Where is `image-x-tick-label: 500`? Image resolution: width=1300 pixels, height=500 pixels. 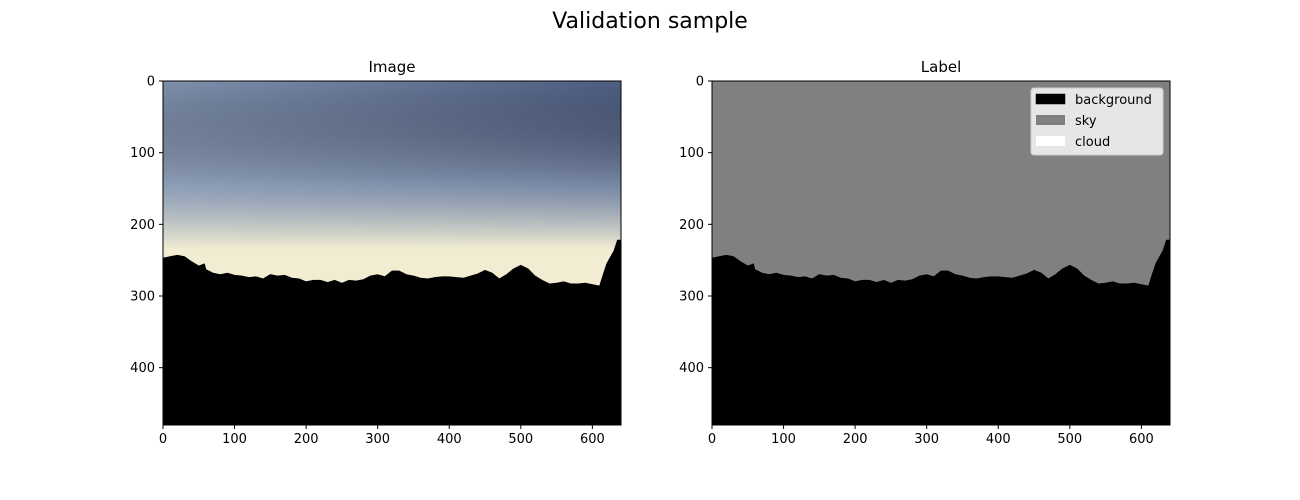
image-x-tick-label: 500 is located at coordinates (520, 439).